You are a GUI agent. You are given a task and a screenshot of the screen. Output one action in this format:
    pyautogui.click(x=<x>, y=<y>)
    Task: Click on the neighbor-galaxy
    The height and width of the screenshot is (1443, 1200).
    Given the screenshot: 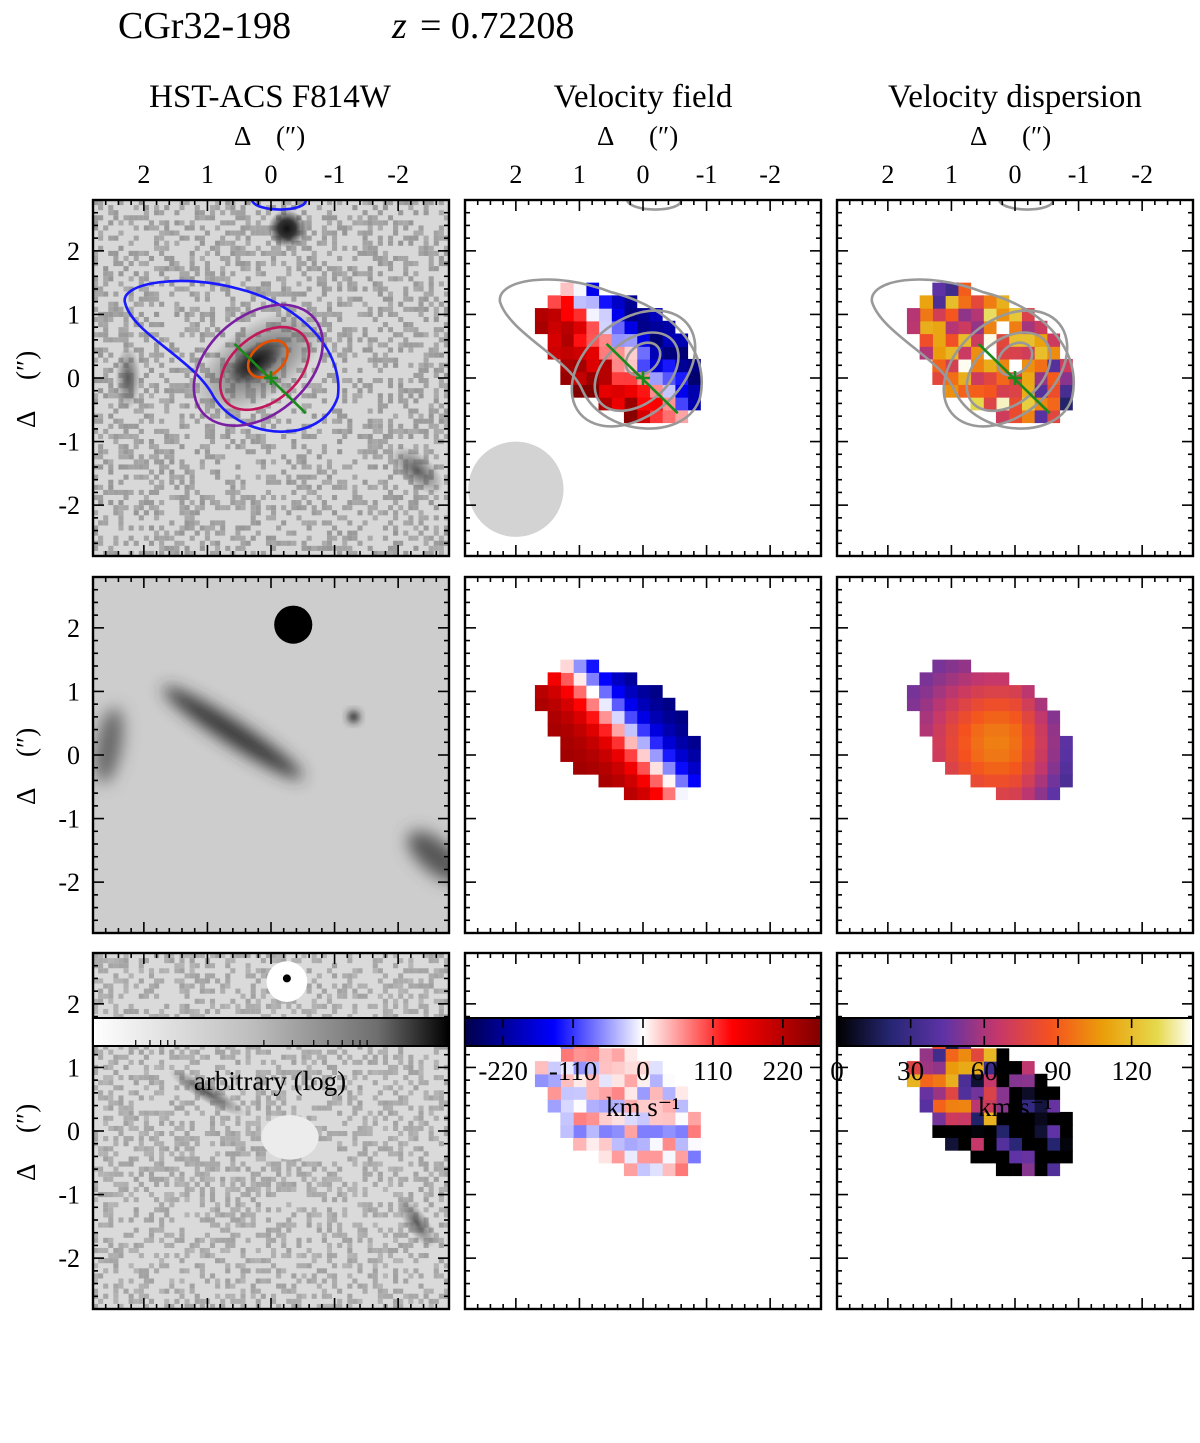 What is the action you would take?
    pyautogui.click(x=128, y=378)
    